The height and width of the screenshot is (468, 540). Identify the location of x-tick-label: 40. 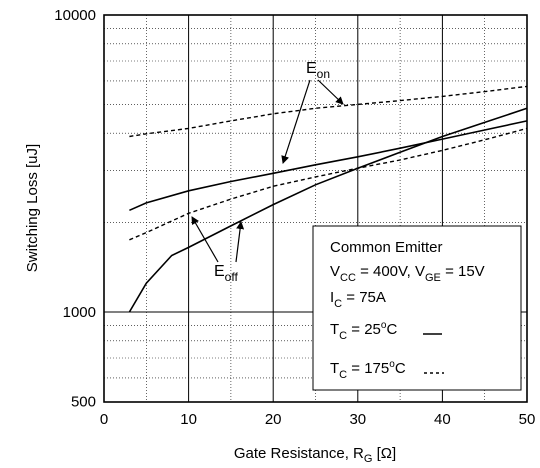
(442, 419).